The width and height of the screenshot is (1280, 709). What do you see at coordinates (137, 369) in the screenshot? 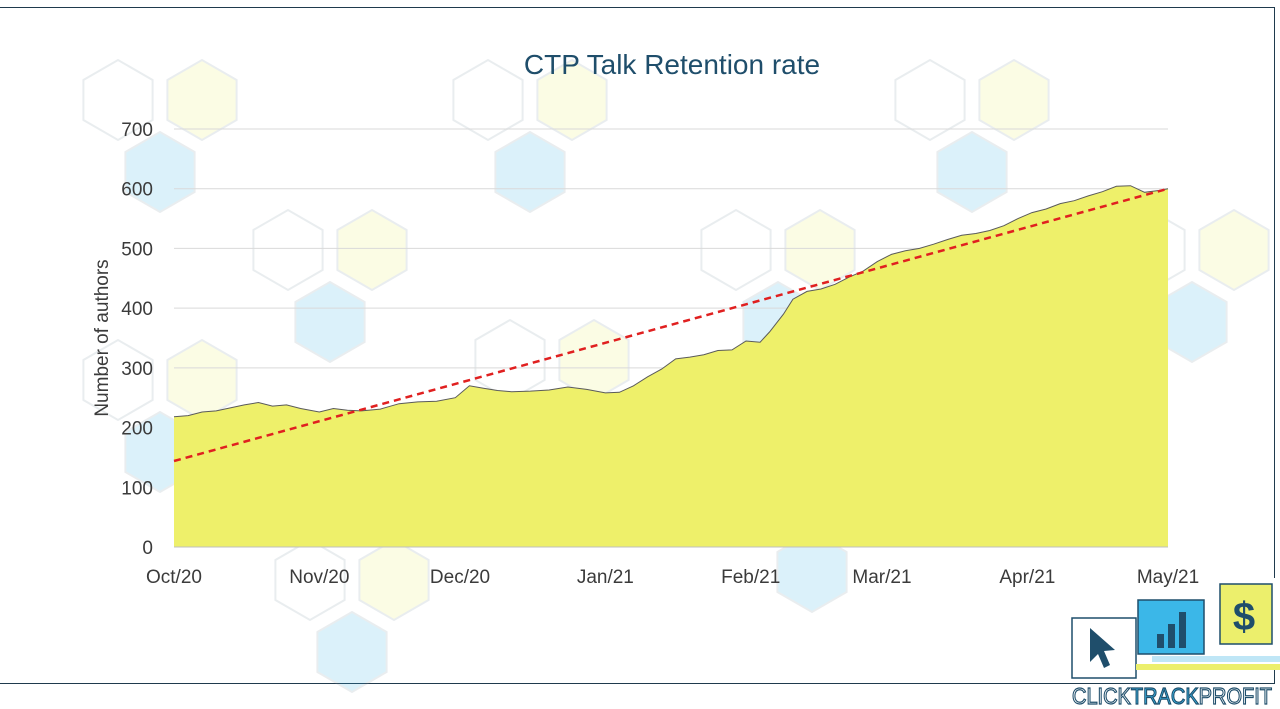
I see `y-tick-label: 300` at bounding box center [137, 369].